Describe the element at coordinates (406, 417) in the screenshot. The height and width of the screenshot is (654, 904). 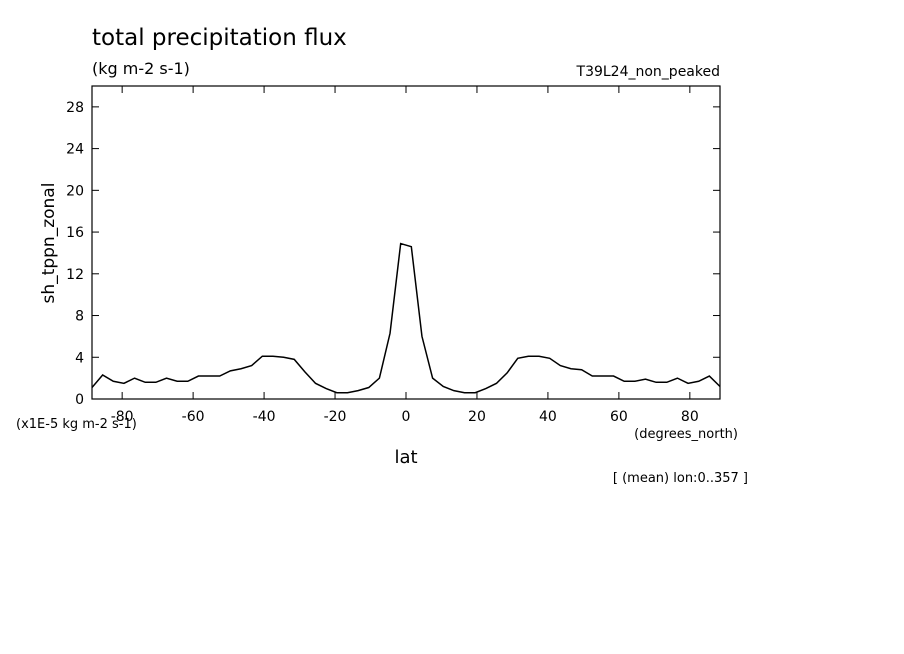
I see `x-tick-label: 0` at that location.